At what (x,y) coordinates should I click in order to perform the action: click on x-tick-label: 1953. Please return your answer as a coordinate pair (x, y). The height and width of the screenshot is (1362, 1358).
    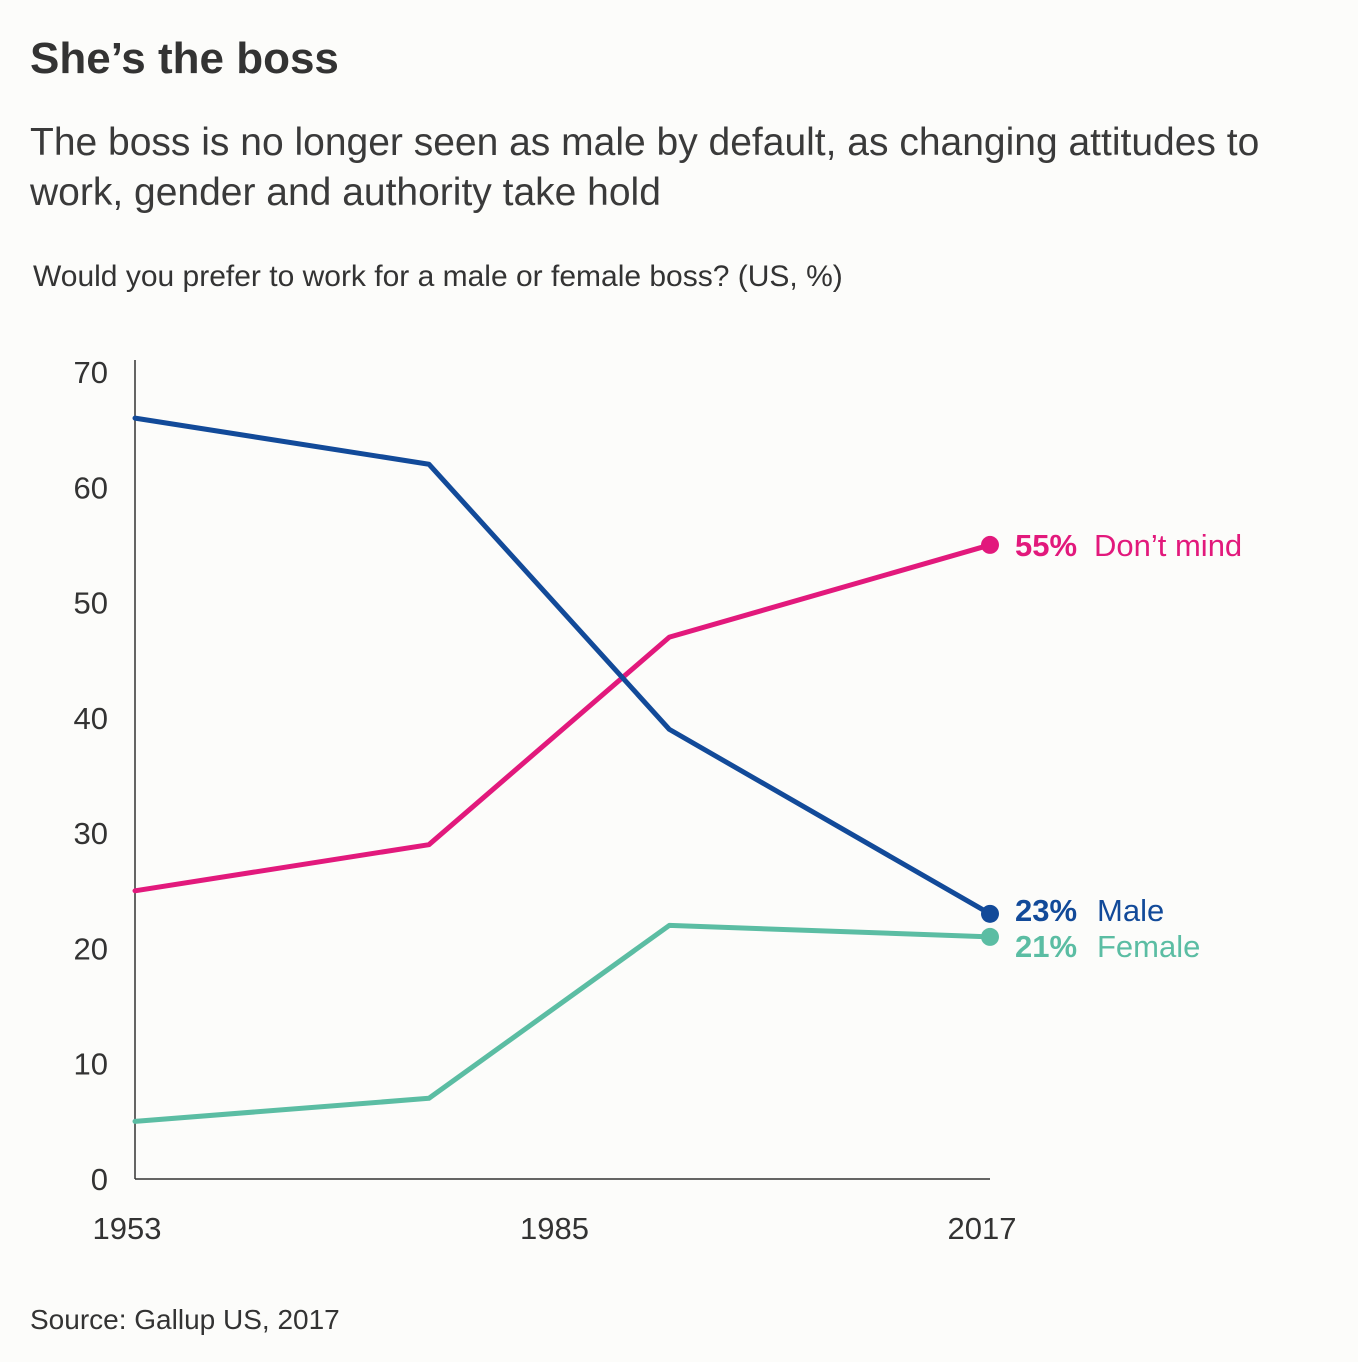
    Looking at the image, I should click on (127, 1228).